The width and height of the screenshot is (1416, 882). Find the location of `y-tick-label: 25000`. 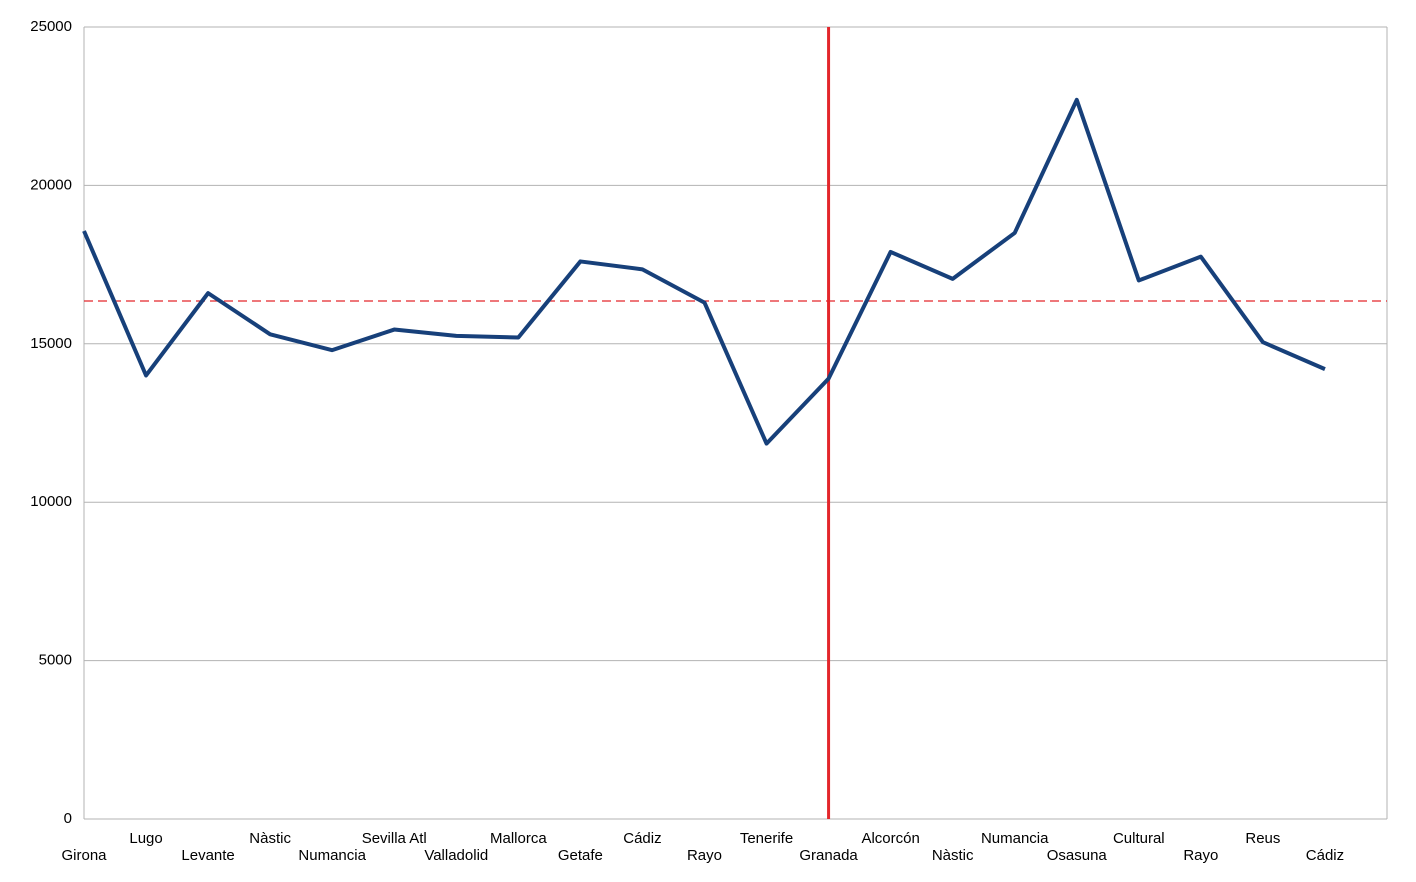

y-tick-label: 25000 is located at coordinates (51, 26).